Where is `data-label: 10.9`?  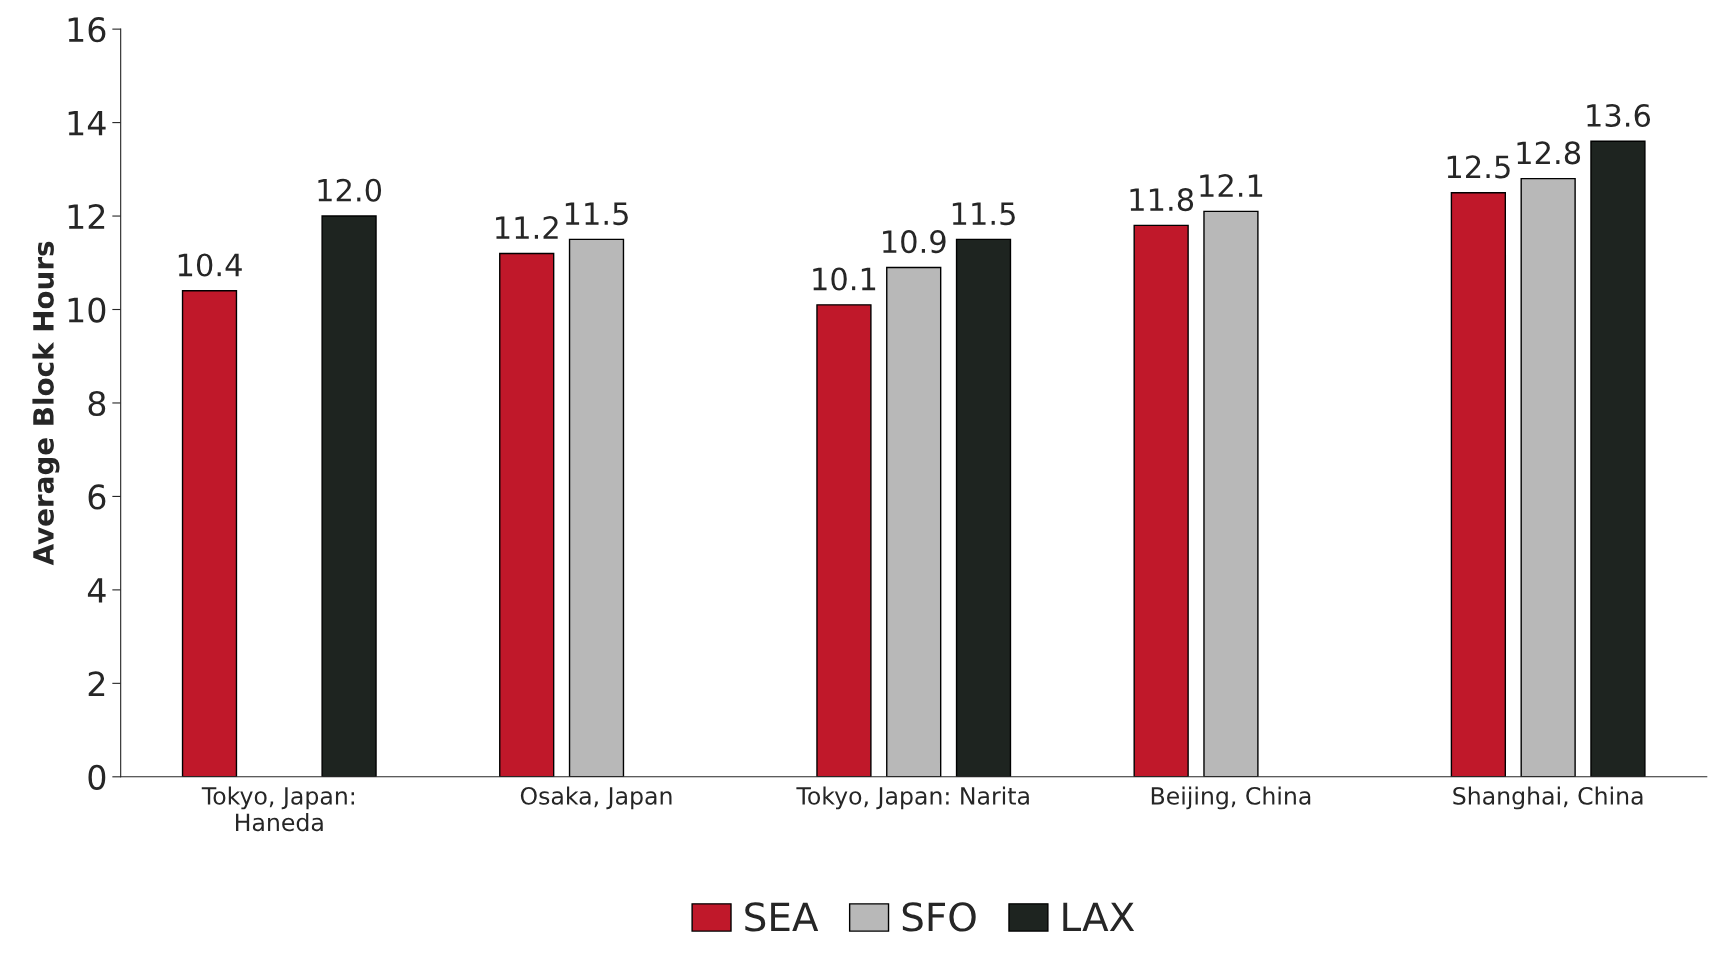 data-label: 10.9 is located at coordinates (914, 242).